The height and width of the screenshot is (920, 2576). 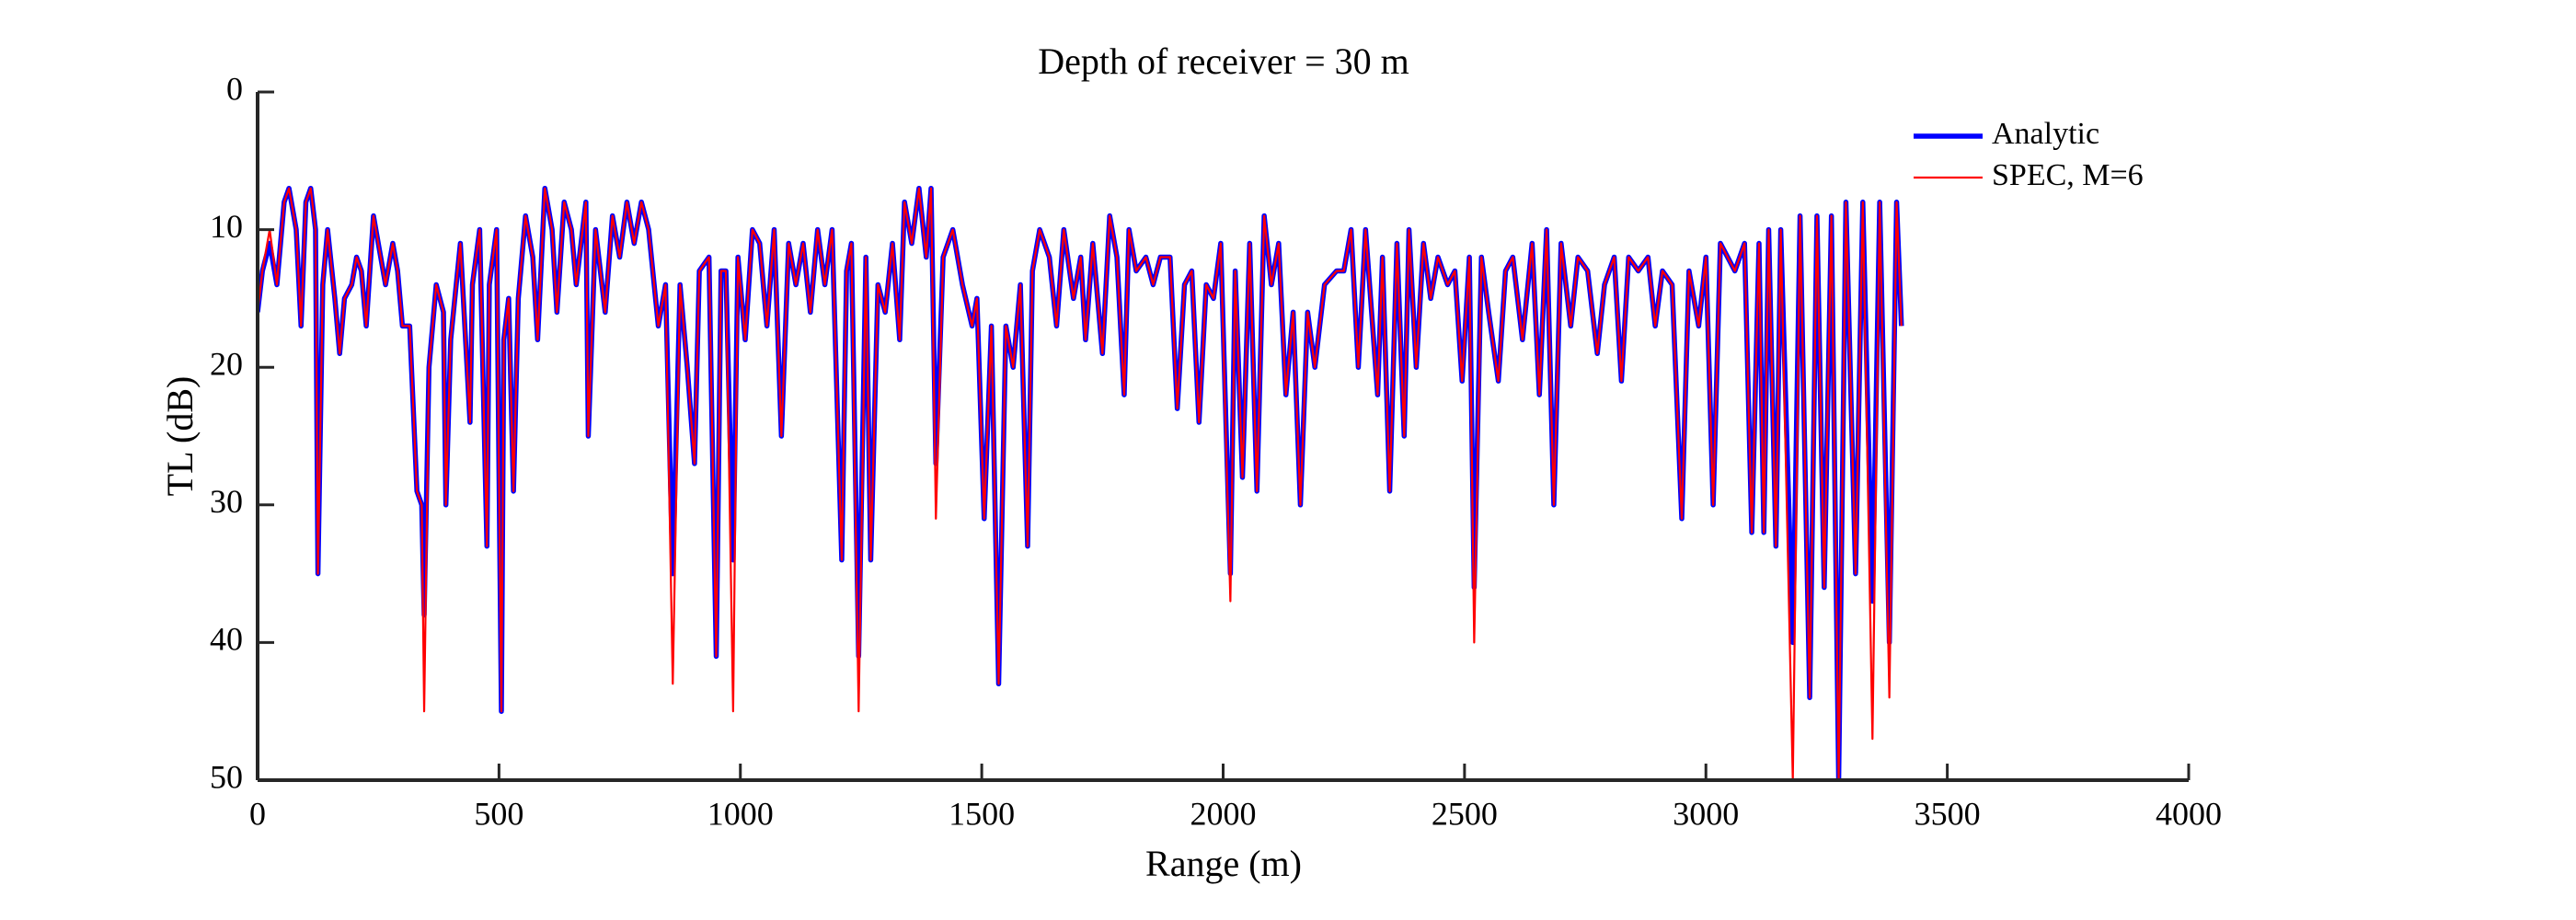 I want to click on chart-title: Depth of receiver = 30 m, so click(x=1223, y=61).